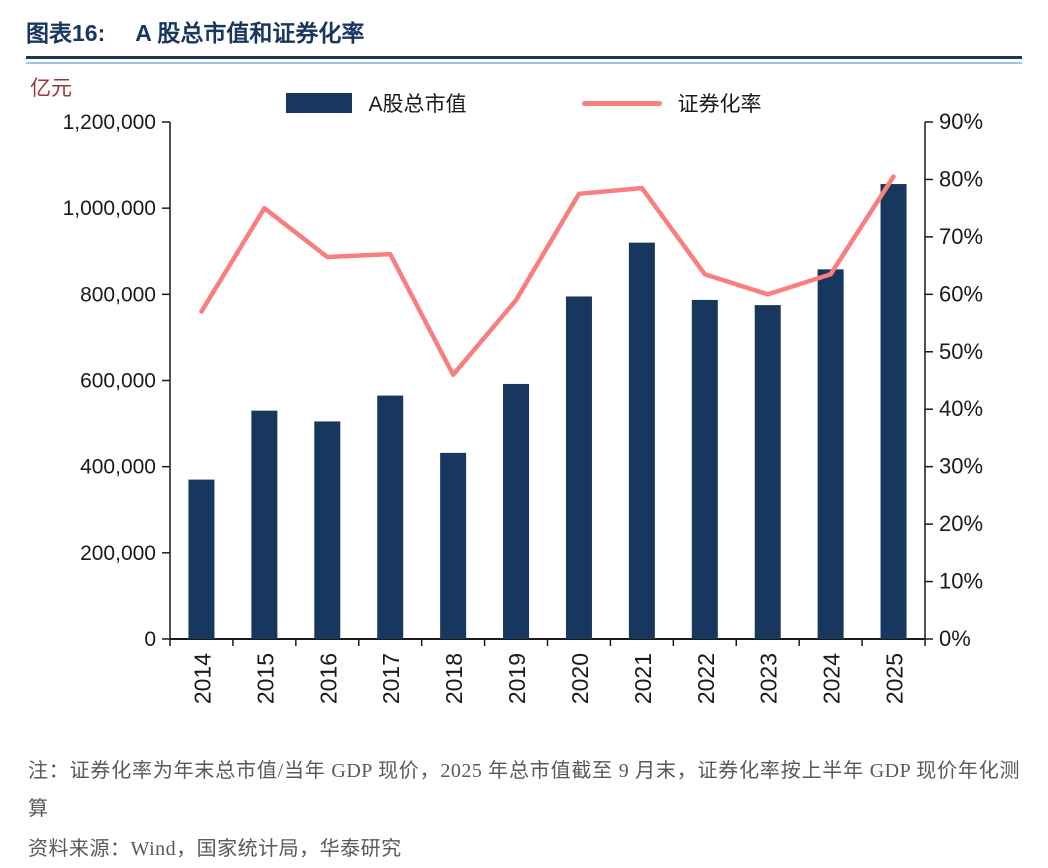 This screenshot has height=868, width=1048. I want to click on x-axis-label: 2024, so click(832, 678).